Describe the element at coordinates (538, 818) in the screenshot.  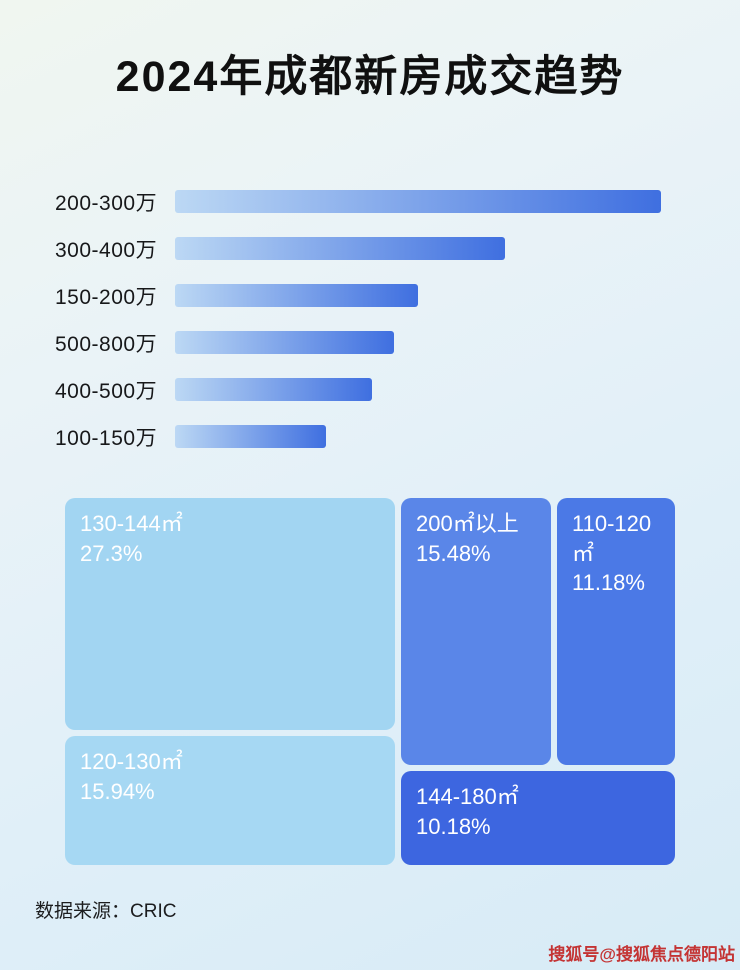
I see `treemap-block: 144-180㎡ 10.18%` at that location.